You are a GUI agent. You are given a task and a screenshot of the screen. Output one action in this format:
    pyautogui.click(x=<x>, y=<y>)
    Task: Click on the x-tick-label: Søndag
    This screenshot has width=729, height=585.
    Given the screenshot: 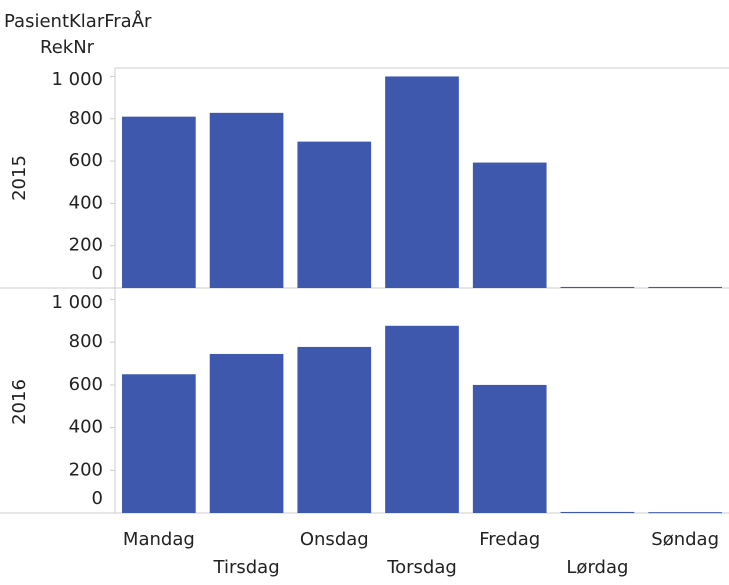 What is the action you would take?
    pyautogui.click(x=685, y=539)
    